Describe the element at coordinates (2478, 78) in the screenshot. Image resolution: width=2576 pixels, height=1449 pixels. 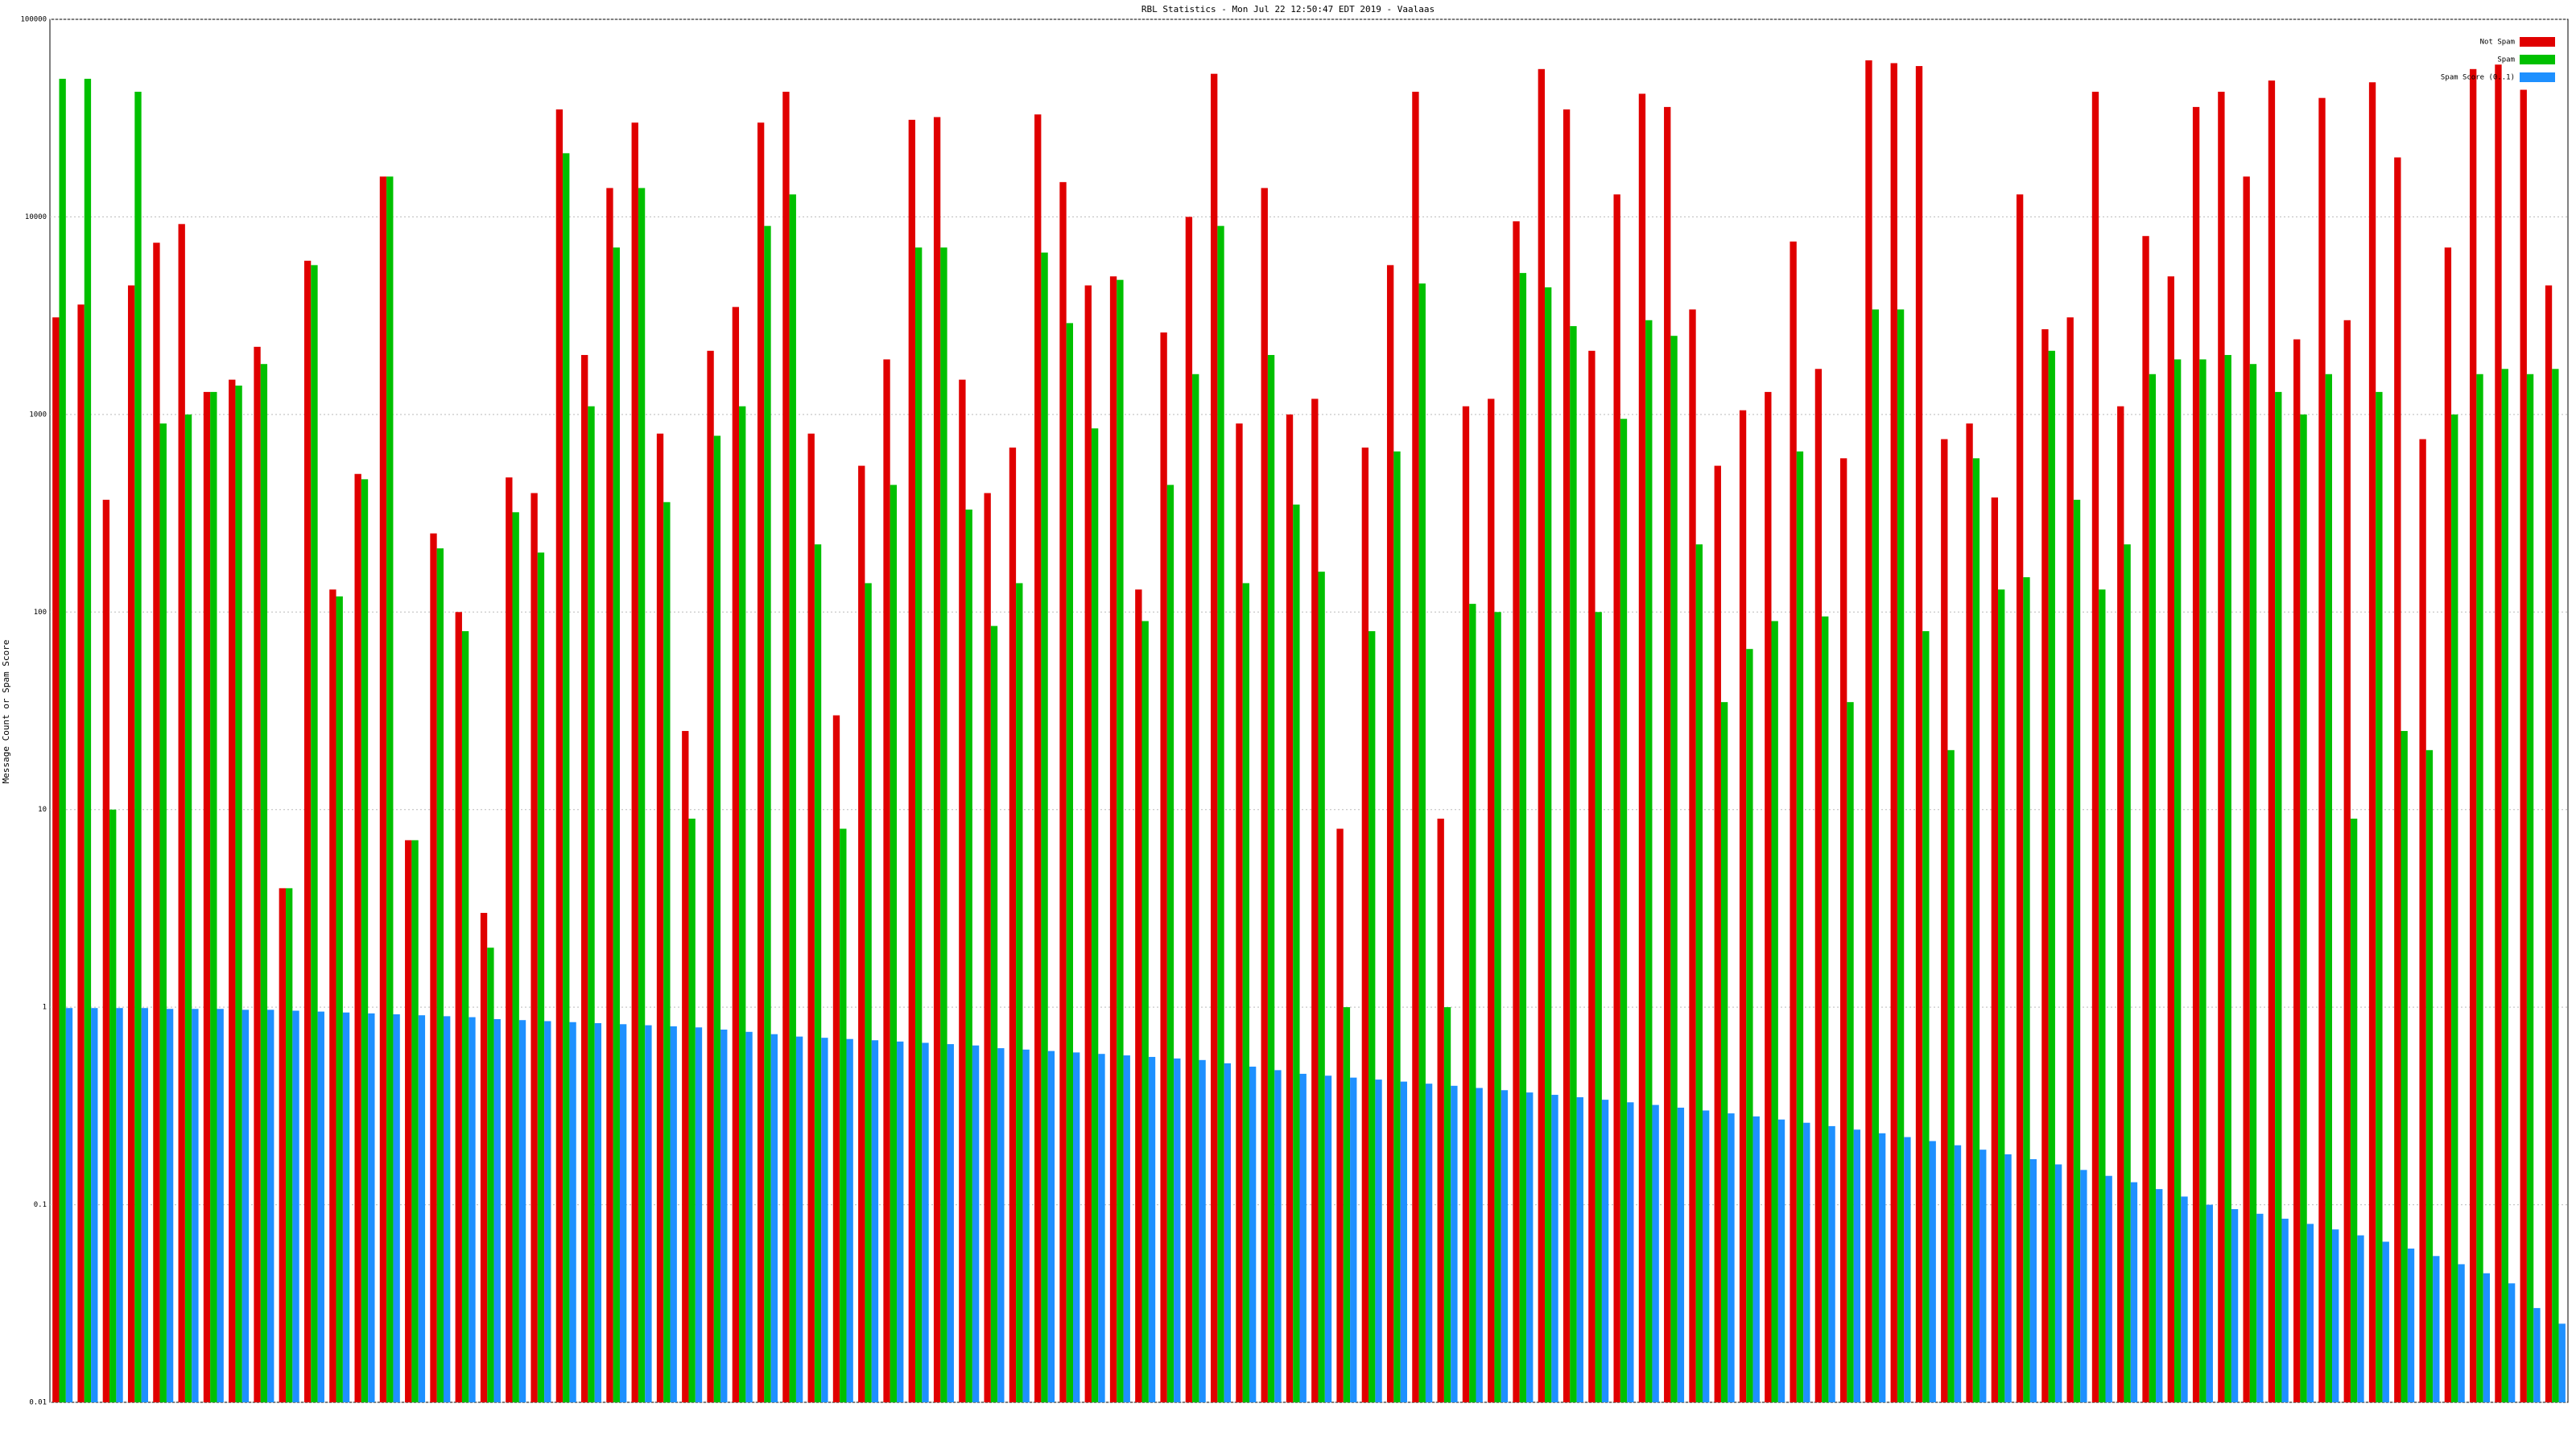
I see `legend-label: Spam Score (0..1)` at that location.